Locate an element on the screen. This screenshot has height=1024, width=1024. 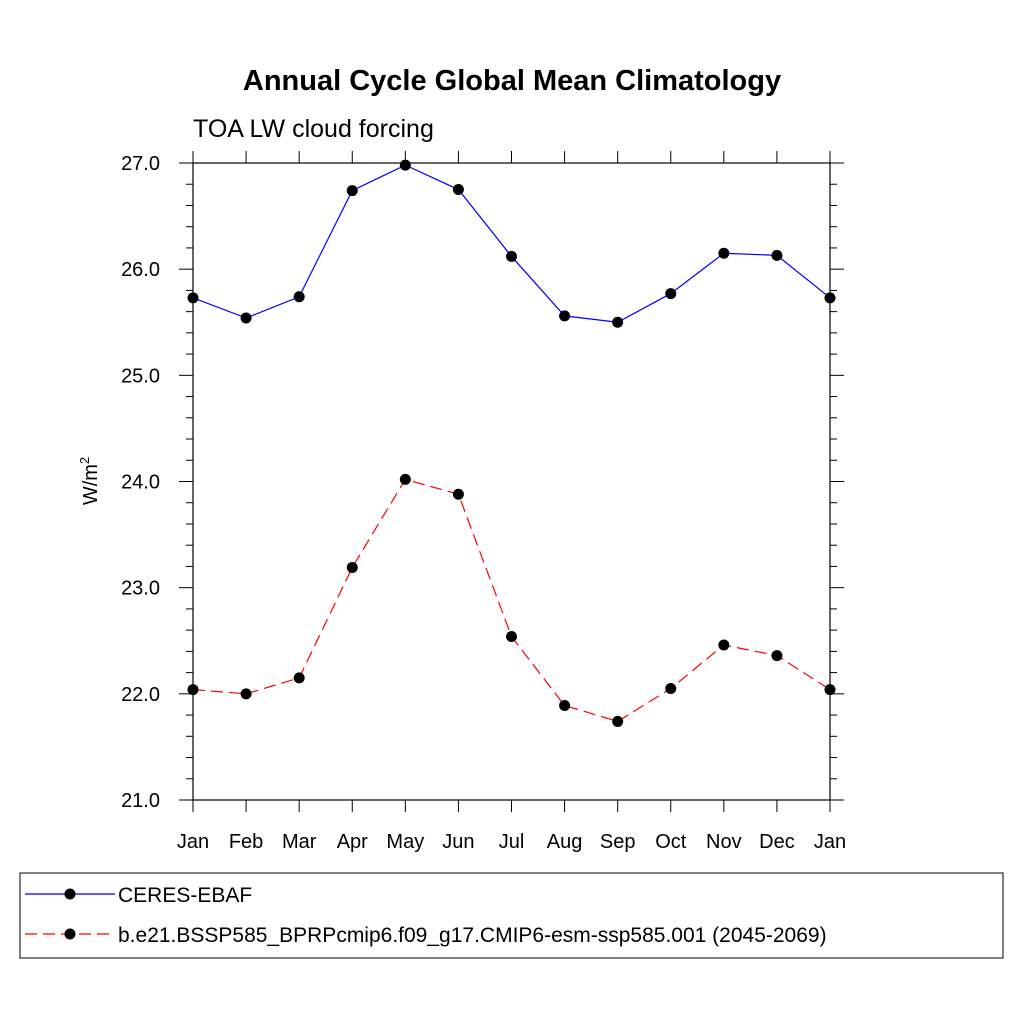
y-tick-label: 25.0 is located at coordinates (140, 376).